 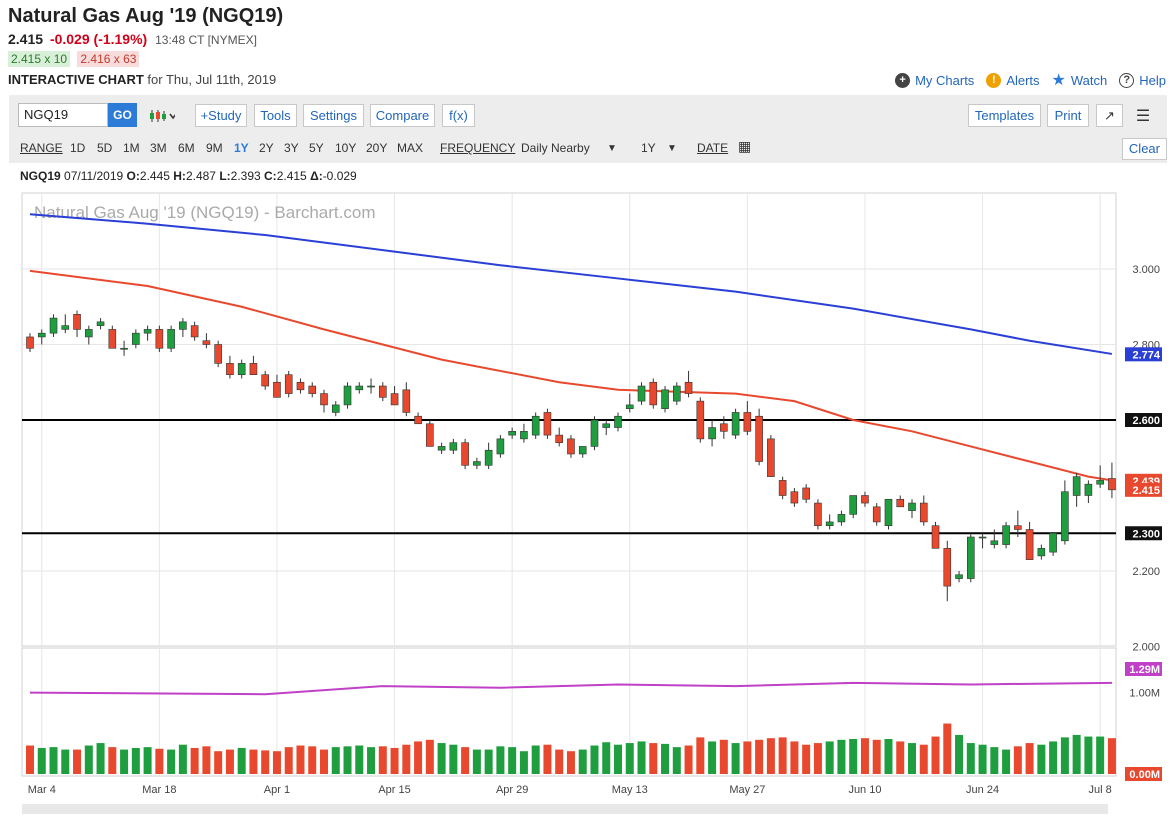 What do you see at coordinates (648, 148) in the screenshot?
I see `period-select: 1Y` at bounding box center [648, 148].